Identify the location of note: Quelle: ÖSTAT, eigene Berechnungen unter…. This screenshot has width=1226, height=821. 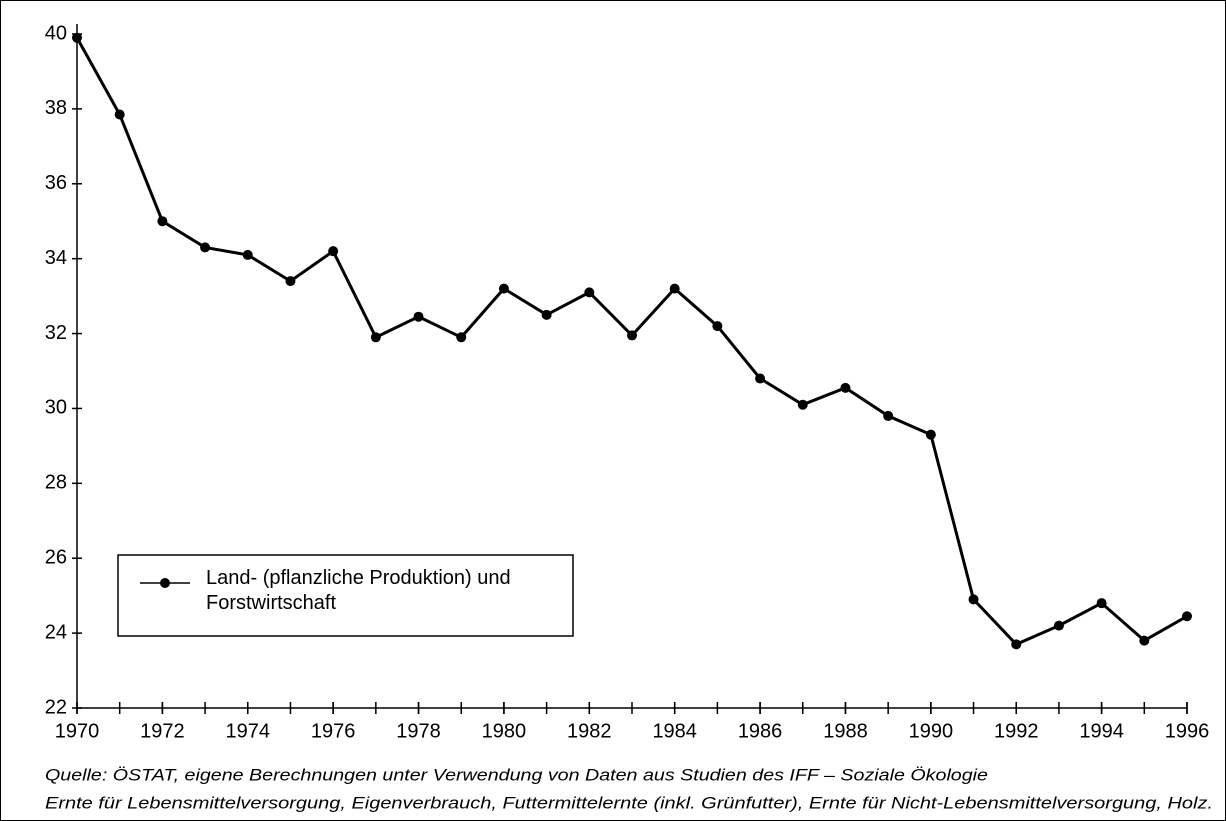
(516, 774).